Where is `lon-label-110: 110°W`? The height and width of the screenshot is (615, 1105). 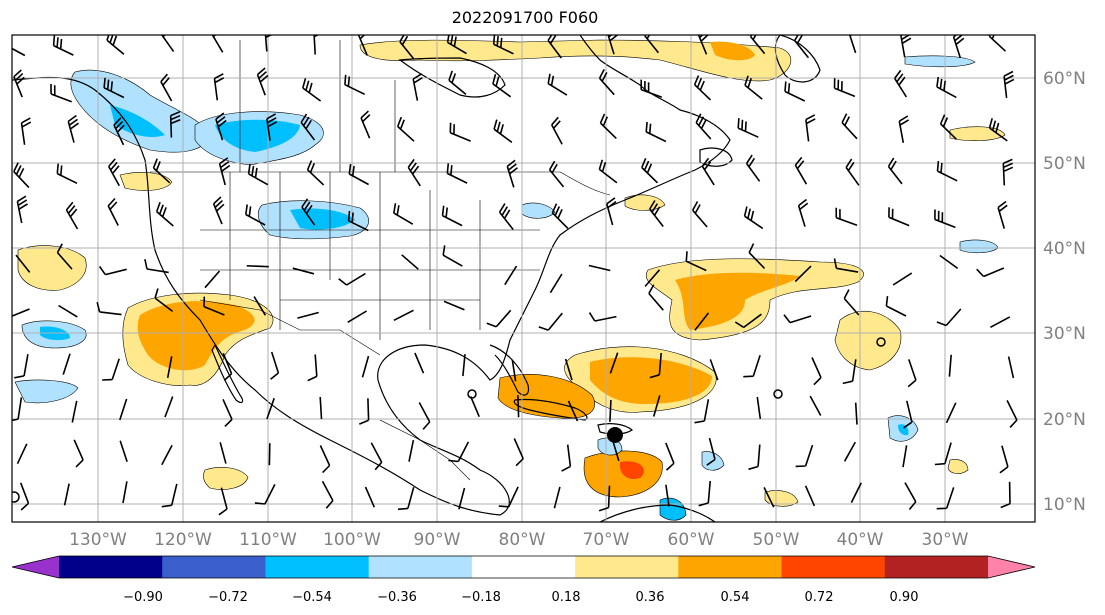 lon-label-110: 110°W is located at coordinates (268, 540).